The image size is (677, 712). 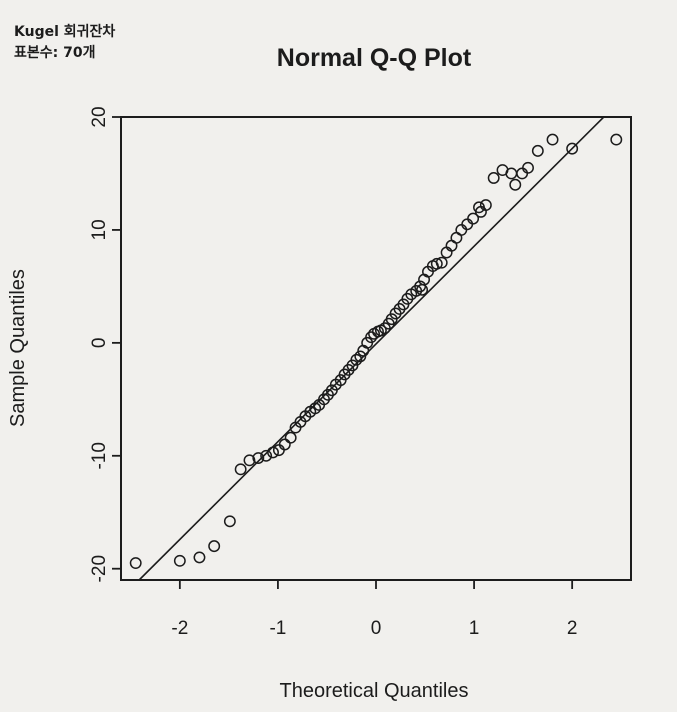 I want to click on caption-note: Kugel 회귀잔차 표본수: 70개, so click(x=64, y=43).